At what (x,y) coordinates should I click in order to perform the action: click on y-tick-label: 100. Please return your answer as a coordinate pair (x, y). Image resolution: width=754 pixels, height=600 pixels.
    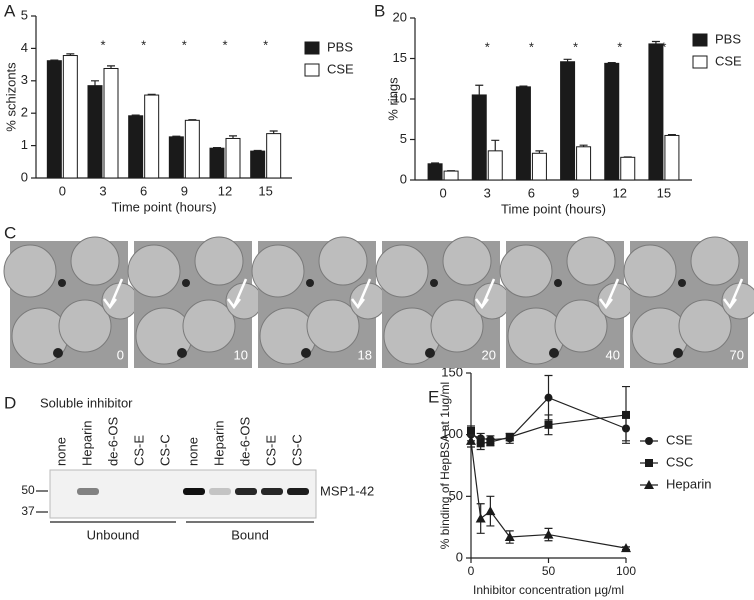
    Looking at the image, I should click on (452, 433).